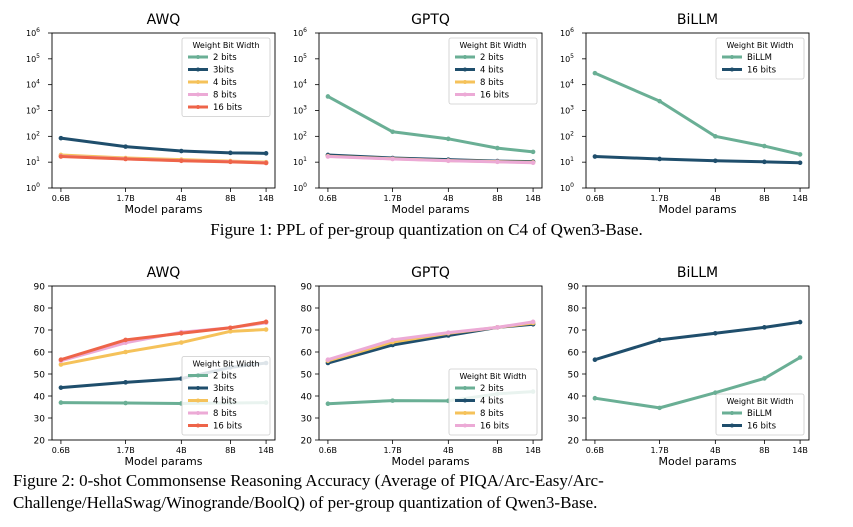 The image size is (853, 527). What do you see at coordinates (33, 110) in the screenshot?
I see `y-tick-label: 103` at bounding box center [33, 110].